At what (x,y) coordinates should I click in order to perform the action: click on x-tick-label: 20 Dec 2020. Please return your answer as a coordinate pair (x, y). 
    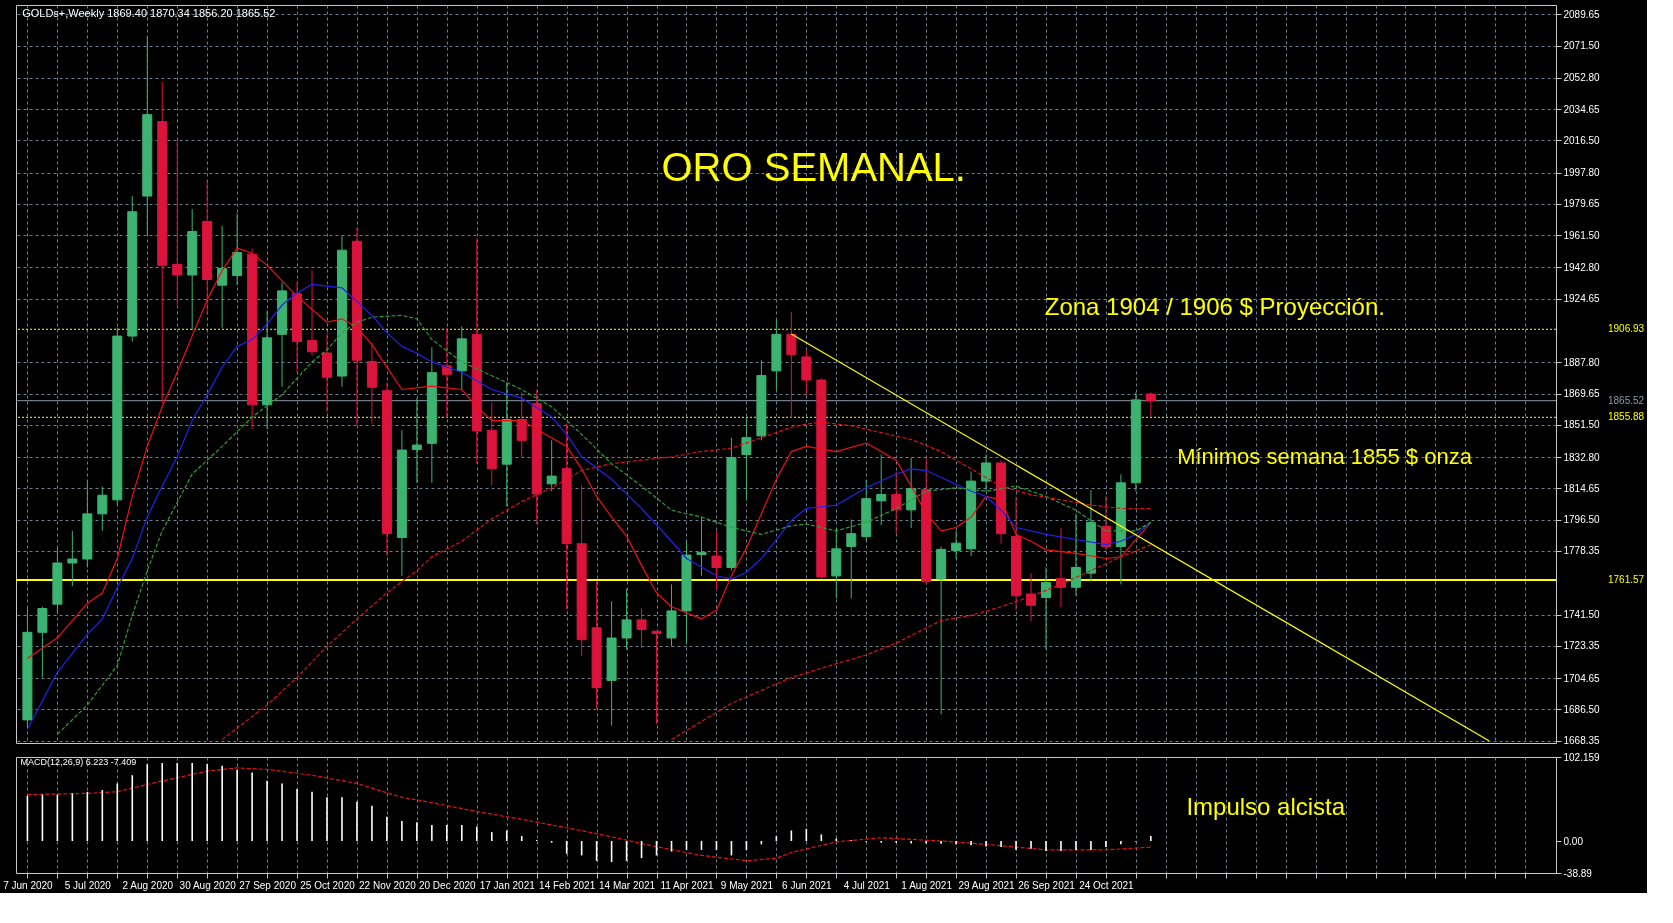
    Looking at the image, I should click on (447, 885).